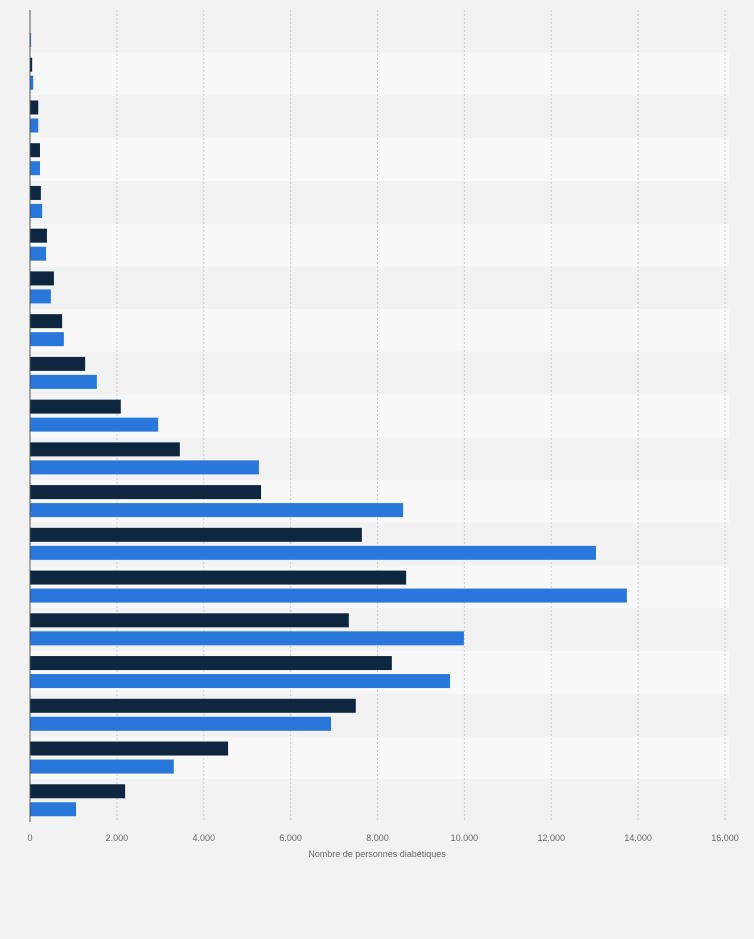 The height and width of the screenshot is (939, 754). I want to click on x-tick-label: 6.000, so click(290, 838).